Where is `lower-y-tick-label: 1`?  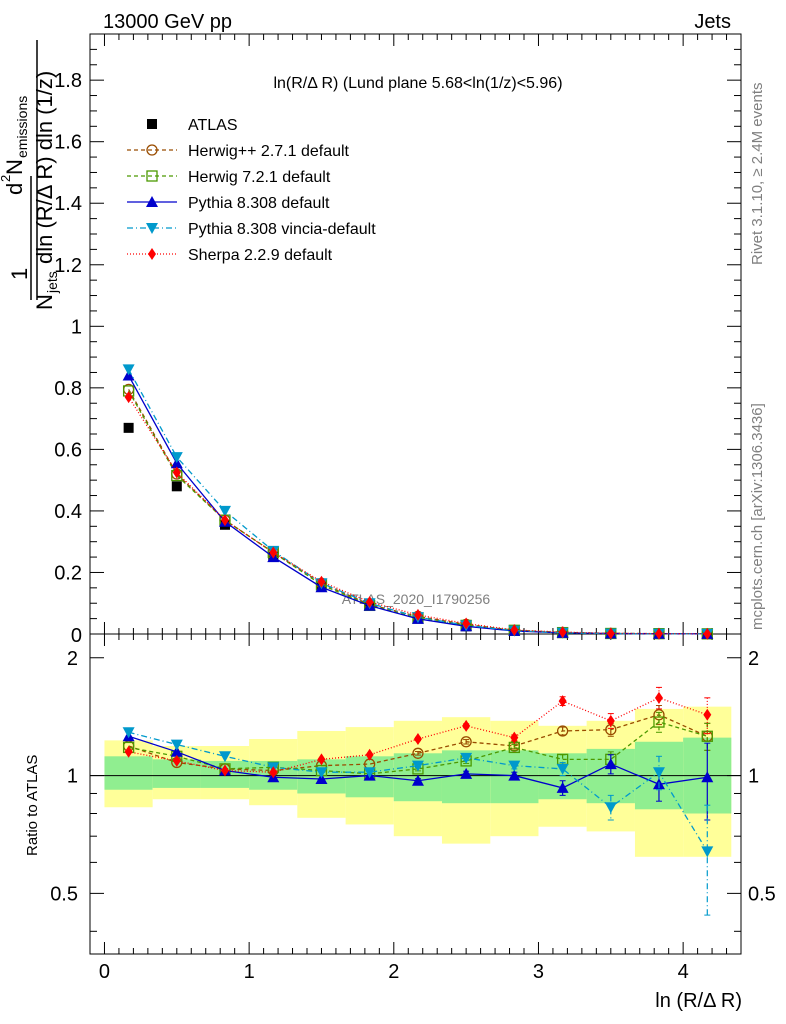 lower-y-tick-label: 1 is located at coordinates (72, 777).